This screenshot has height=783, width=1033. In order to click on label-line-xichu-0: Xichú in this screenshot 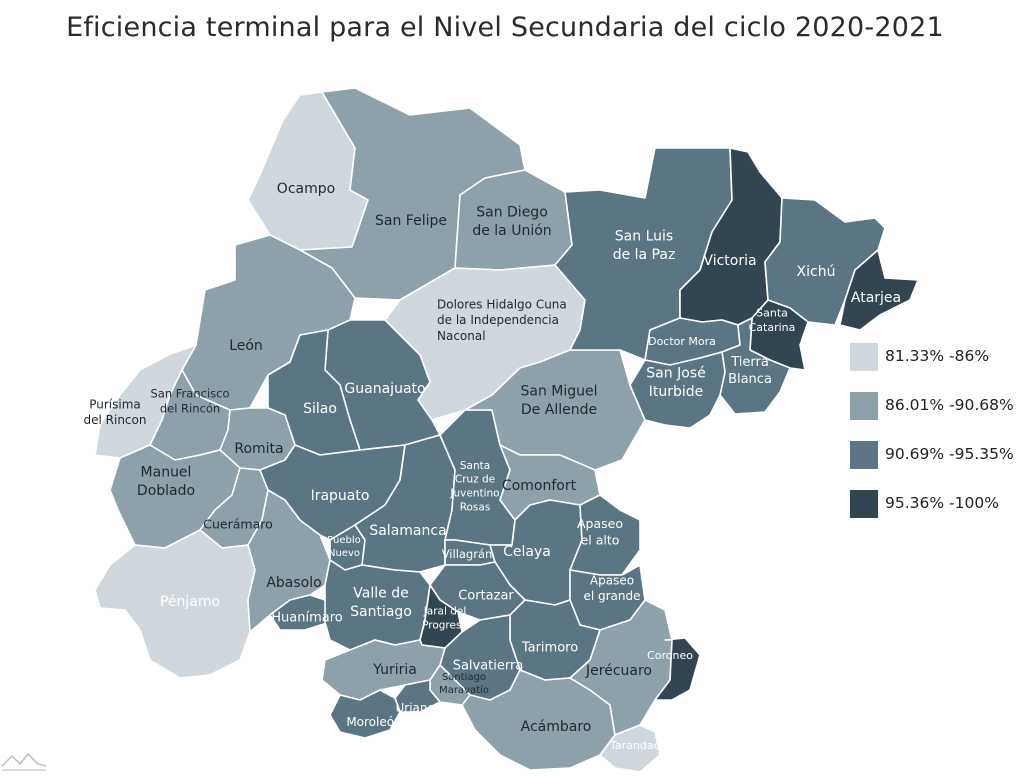, I will do `click(816, 272)`.